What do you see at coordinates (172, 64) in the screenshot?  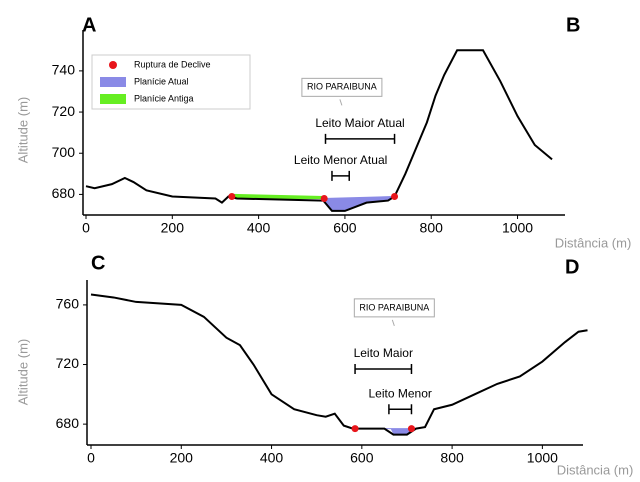 I see `legend-label: Ruptura de Declive` at bounding box center [172, 64].